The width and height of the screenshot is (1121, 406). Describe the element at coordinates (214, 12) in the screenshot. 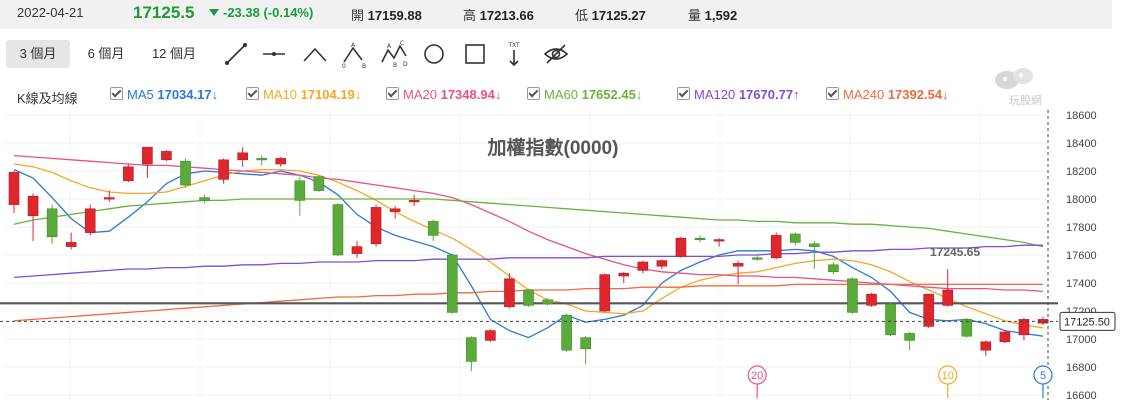

I see `down-arrow-icon` at that location.